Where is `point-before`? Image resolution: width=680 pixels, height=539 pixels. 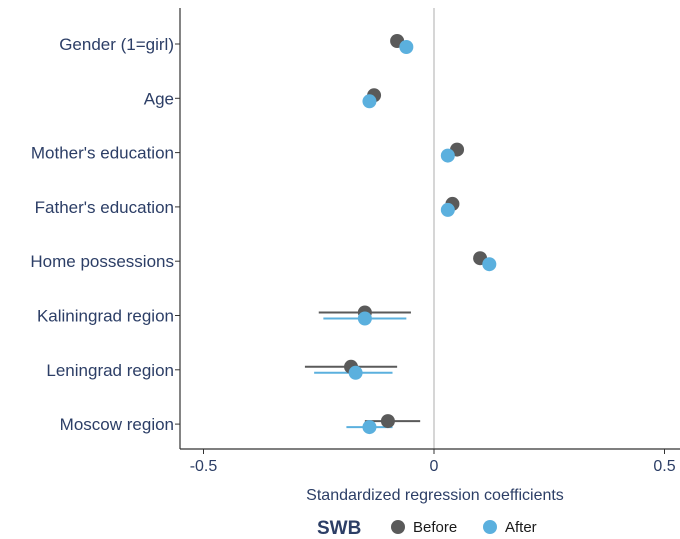 point-before is located at coordinates (387, 421).